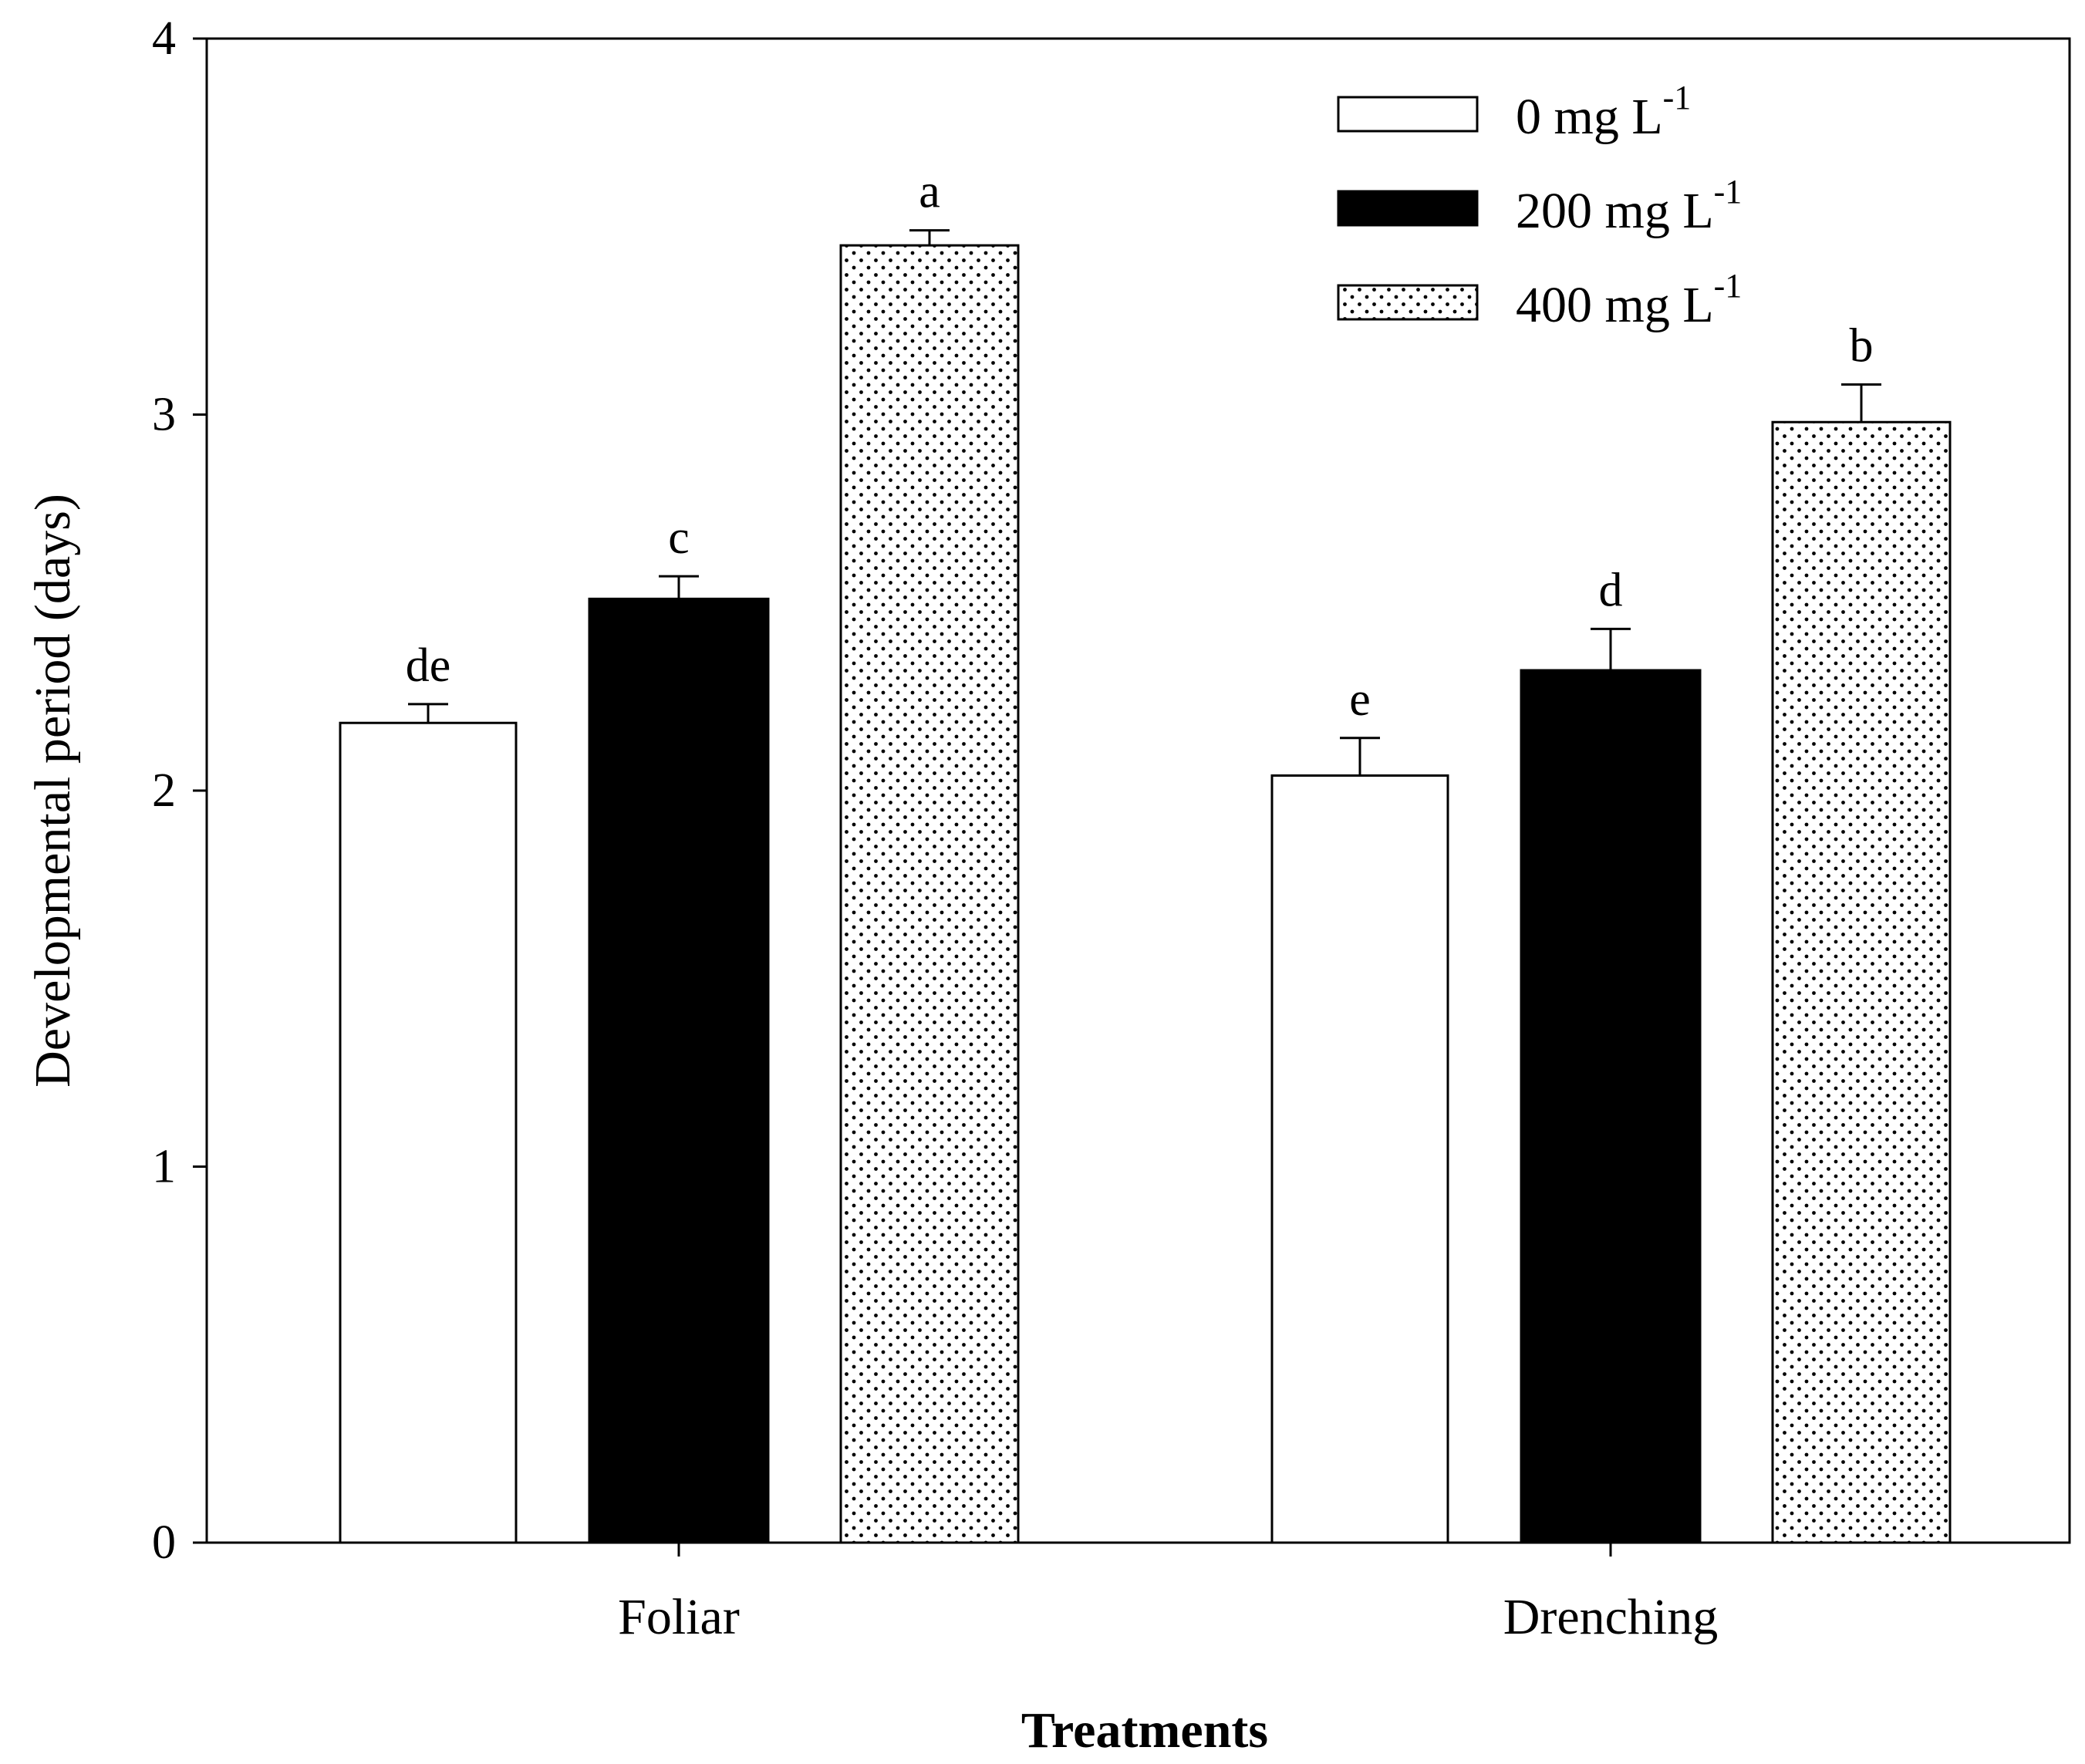 The image size is (2085, 1764). What do you see at coordinates (428, 666) in the screenshot?
I see `significance-label-foliar-series-0: de` at bounding box center [428, 666].